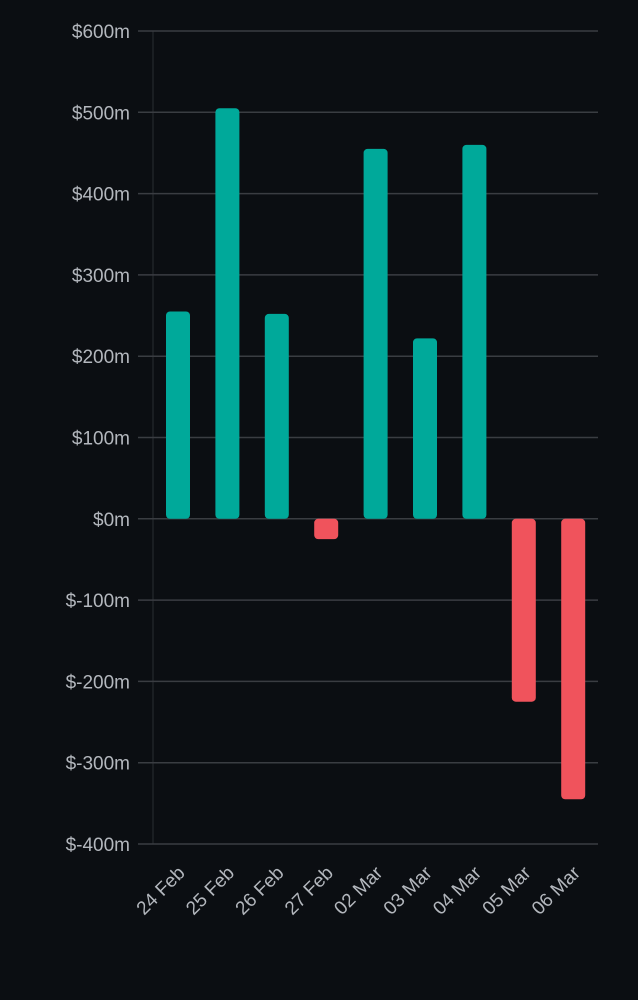 This screenshot has height=1000, width=638. I want to click on y-tick-label: $-400m, so click(98, 845).